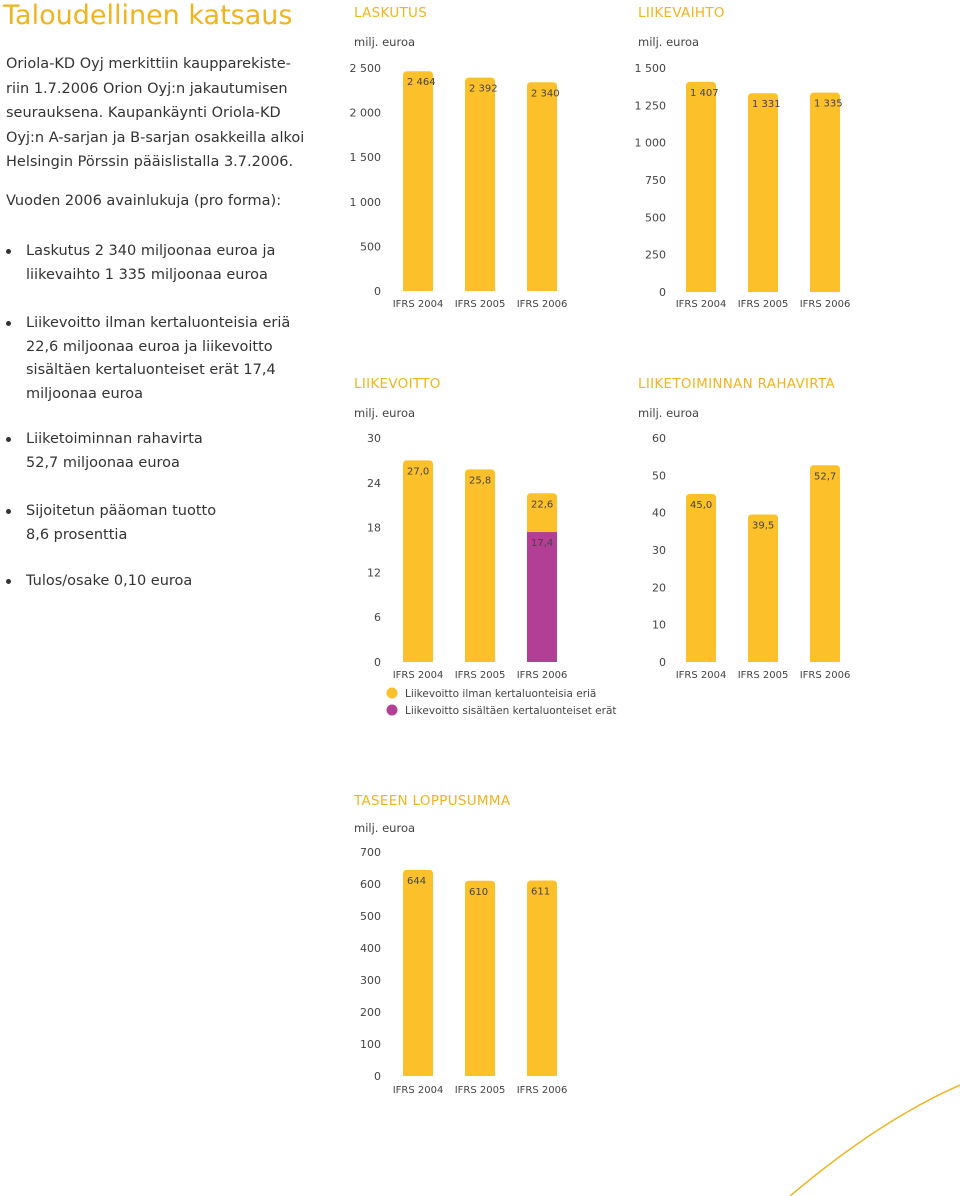  Describe the element at coordinates (148, 15) in the screenshot. I see `page-title: Taloudellinen katsaus` at that location.